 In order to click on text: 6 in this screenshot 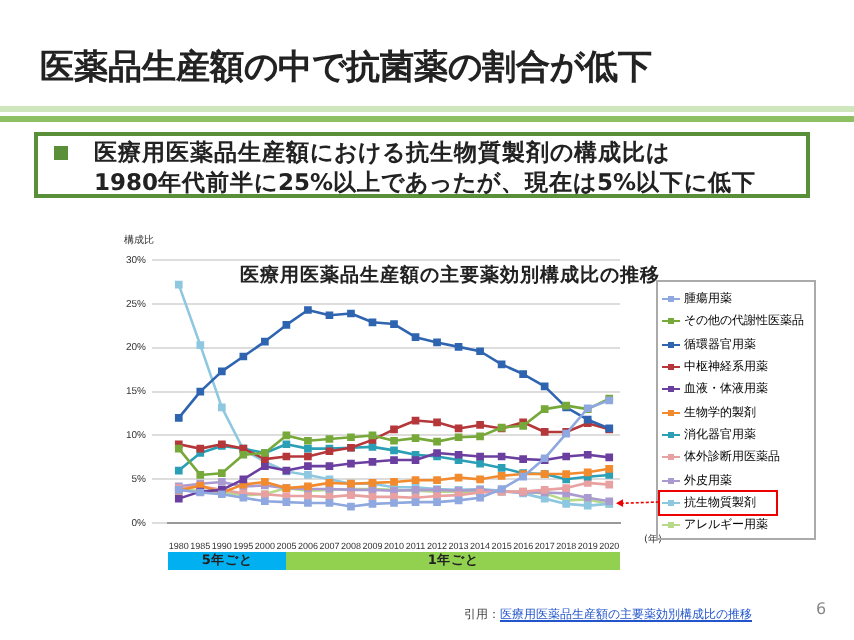, I will do `click(821, 609)`.